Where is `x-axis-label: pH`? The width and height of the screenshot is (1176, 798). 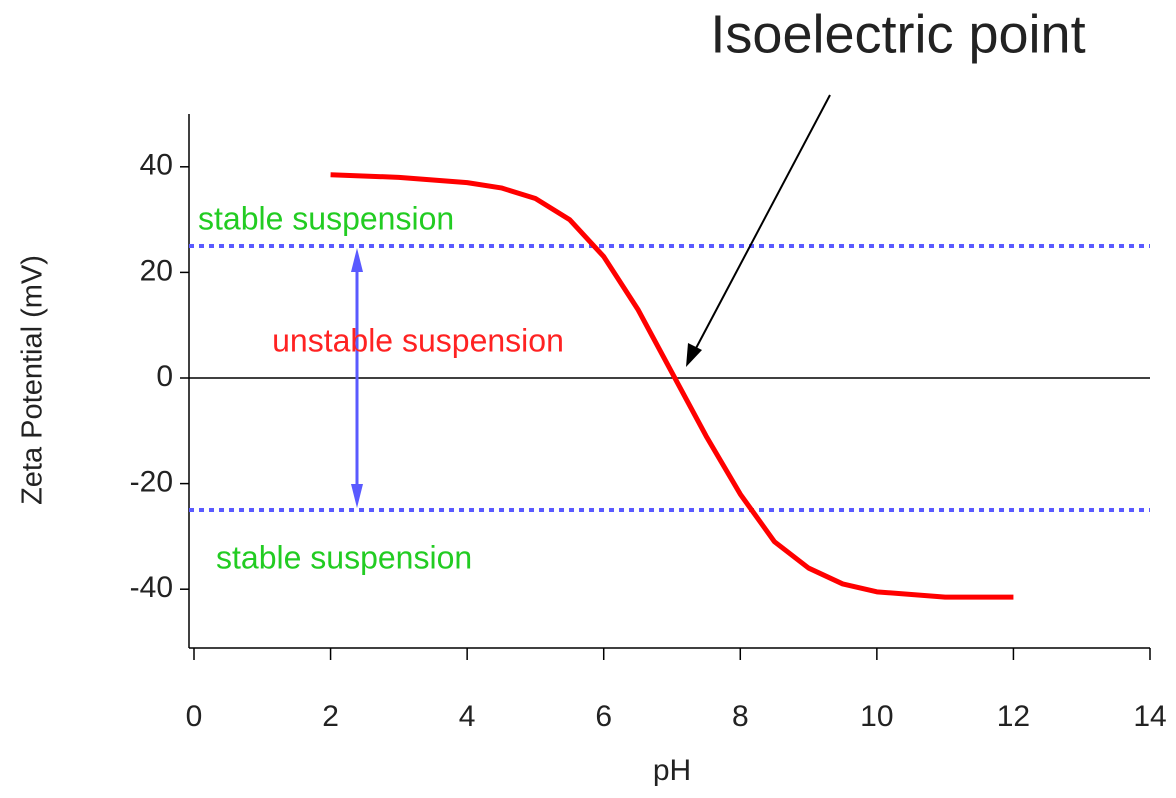 x-axis-label: pH is located at coordinates (672, 770).